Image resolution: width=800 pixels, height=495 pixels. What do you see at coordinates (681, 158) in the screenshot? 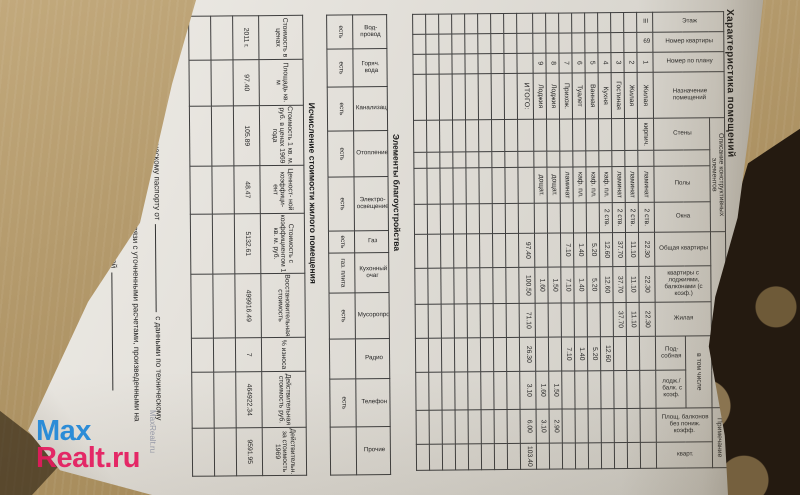
I see `col-header` at bounding box center [681, 158].